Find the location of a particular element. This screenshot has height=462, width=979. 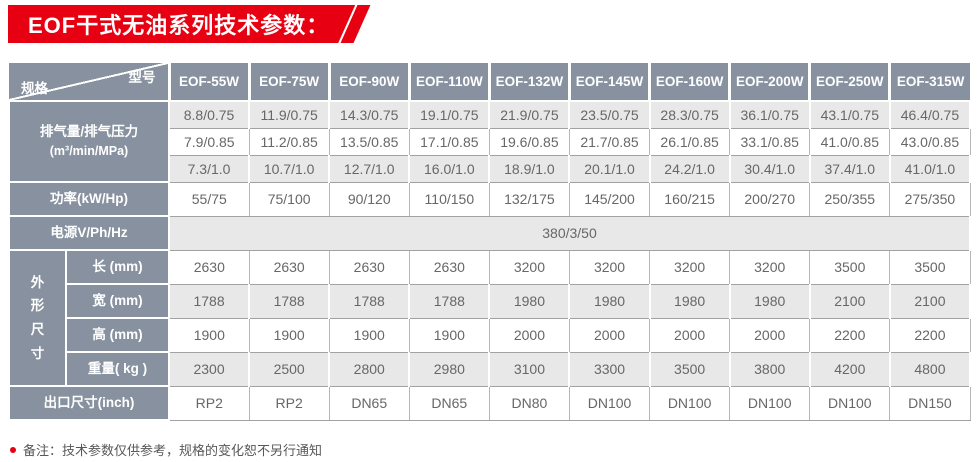

row-label-cell: 长 (mm) is located at coordinates (117, 267).